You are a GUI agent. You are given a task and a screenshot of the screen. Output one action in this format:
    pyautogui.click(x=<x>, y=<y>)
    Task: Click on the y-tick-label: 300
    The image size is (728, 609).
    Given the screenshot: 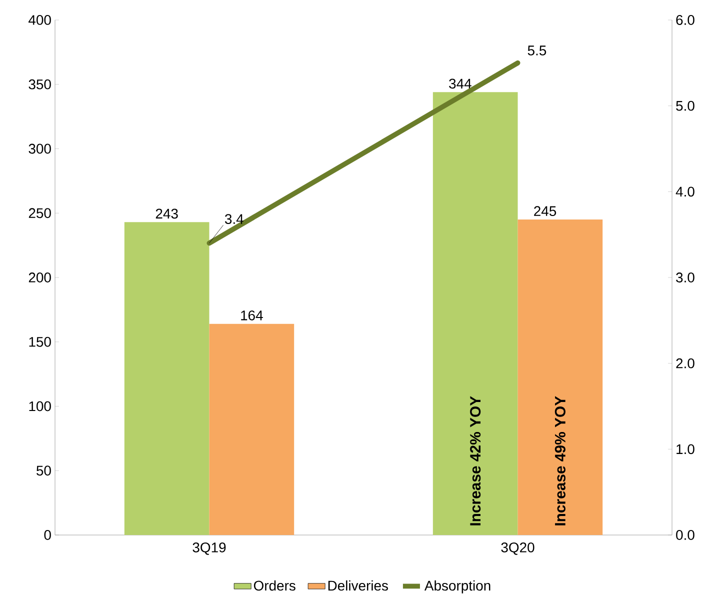 What is the action you would take?
    pyautogui.click(x=39, y=149)
    